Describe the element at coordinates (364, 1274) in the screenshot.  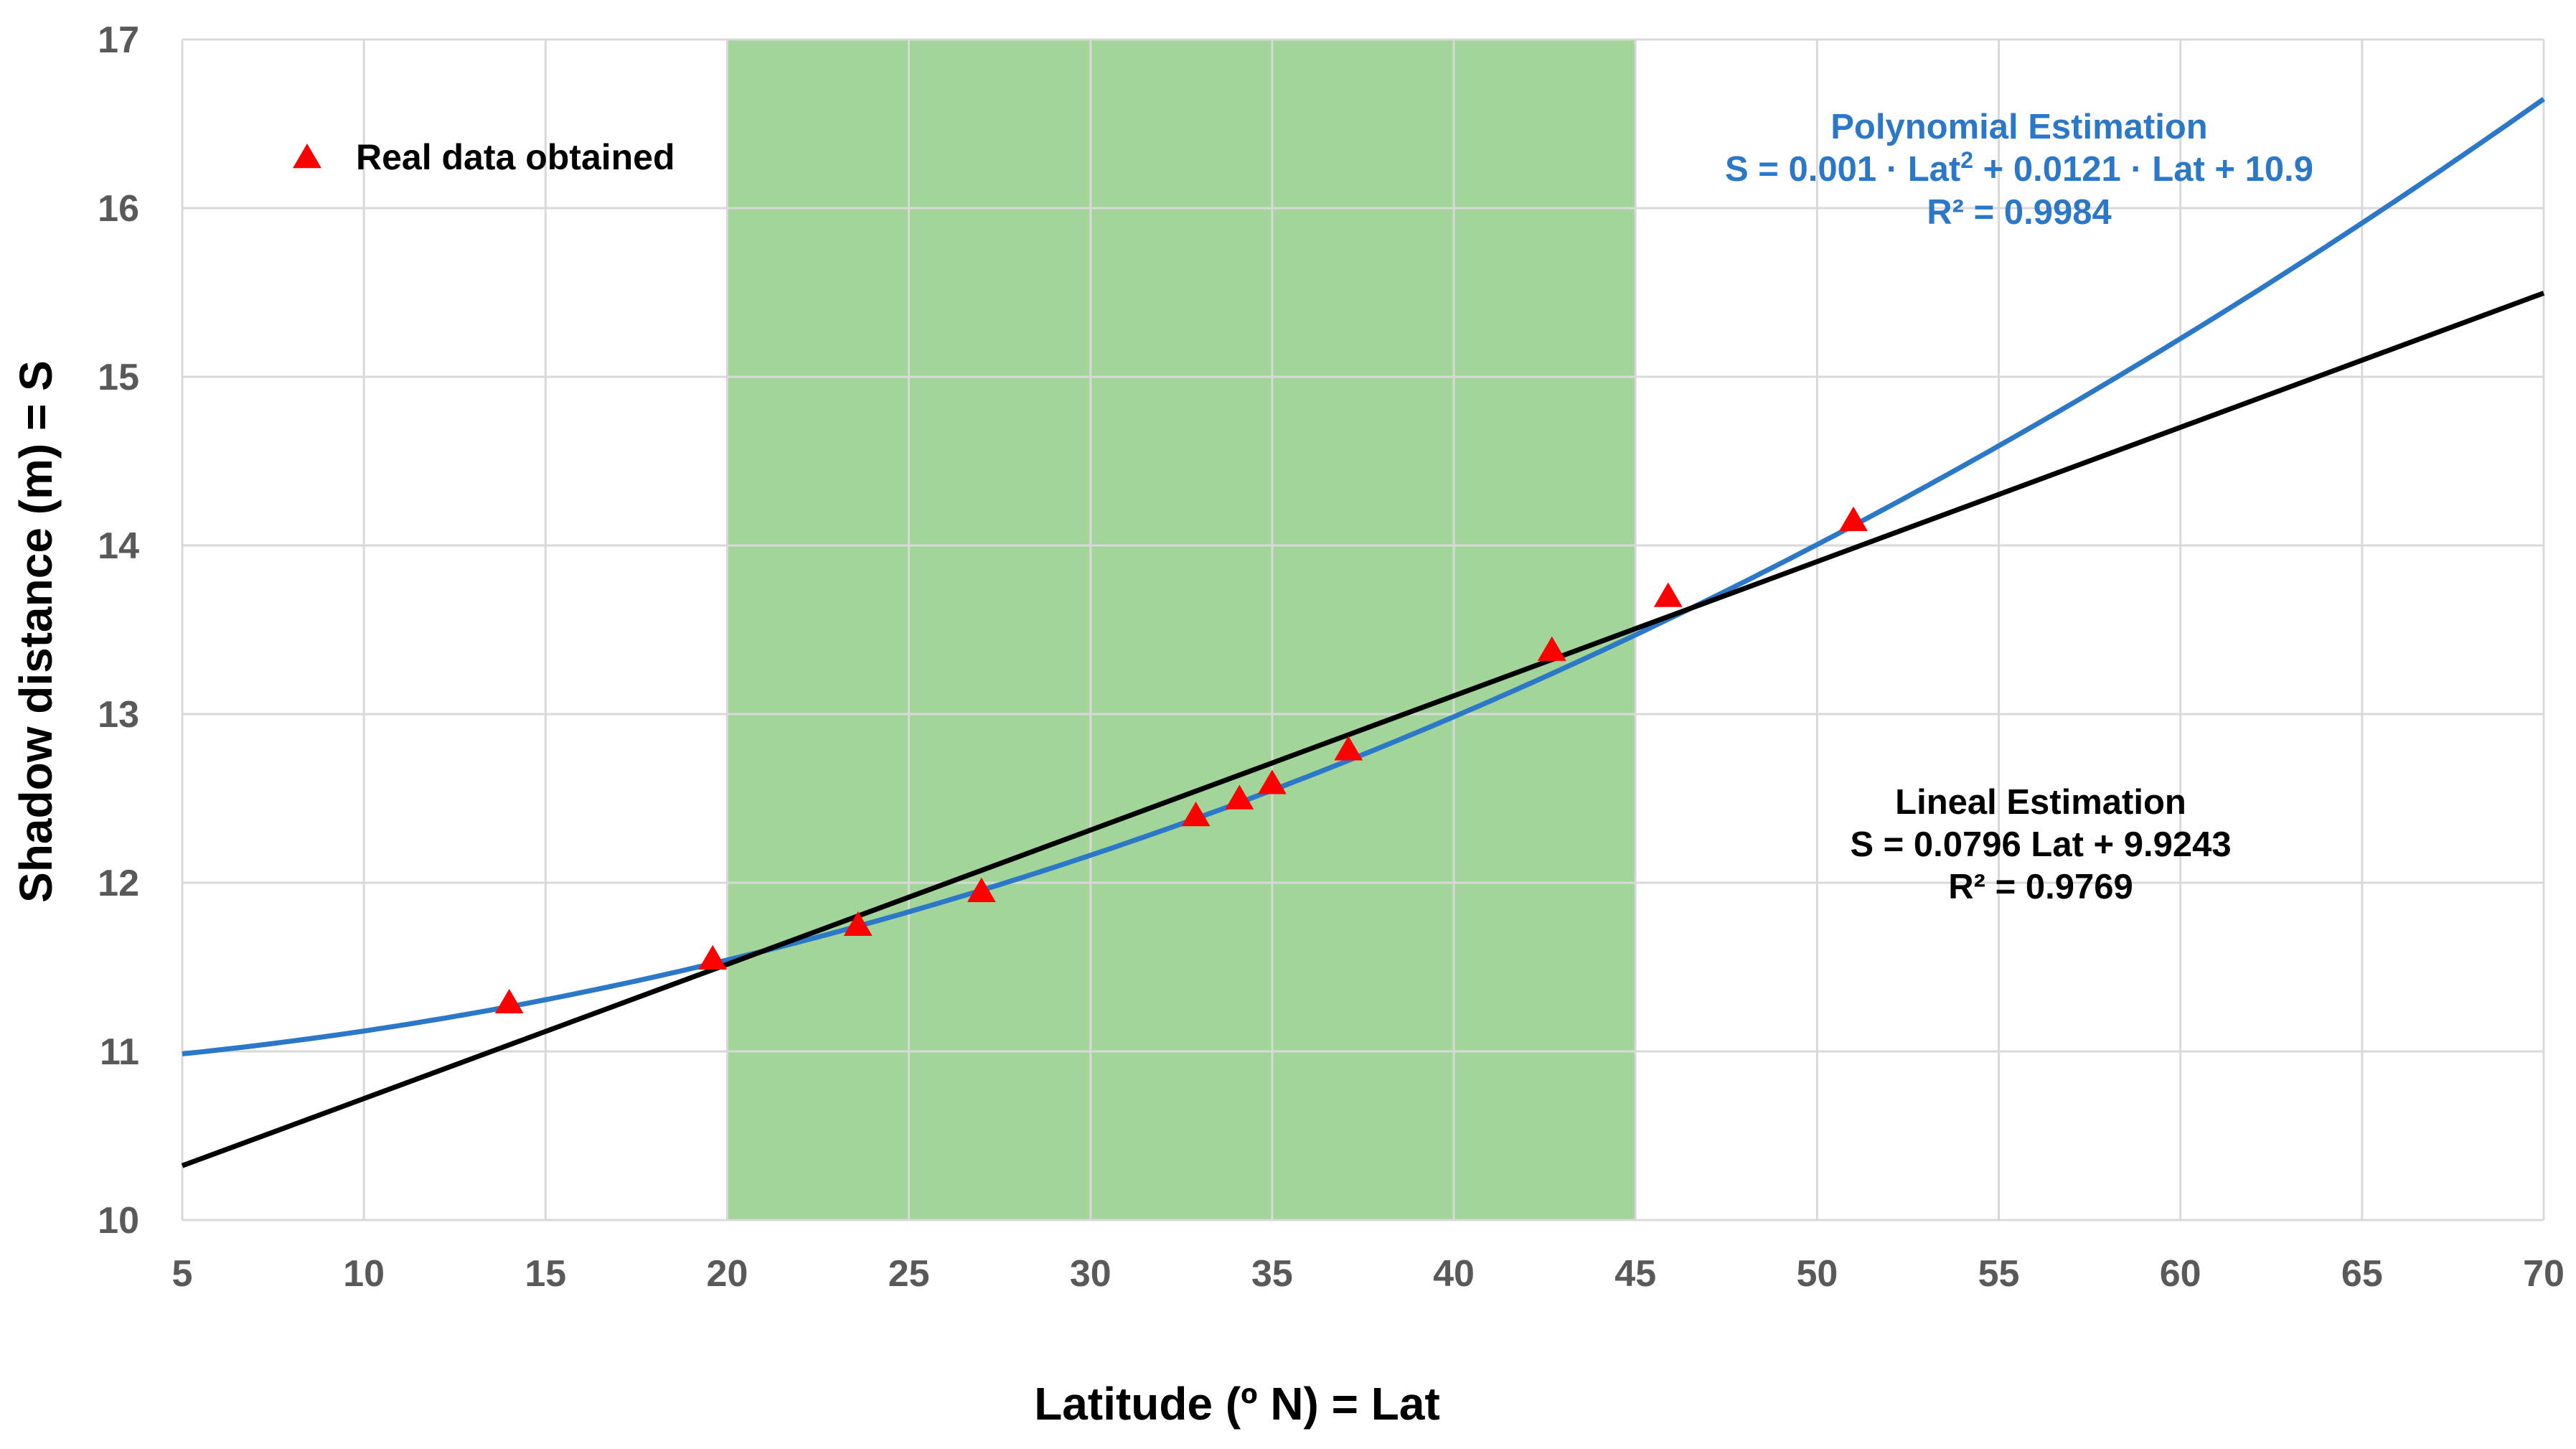
I see `x-tick-label: 10` at that location.